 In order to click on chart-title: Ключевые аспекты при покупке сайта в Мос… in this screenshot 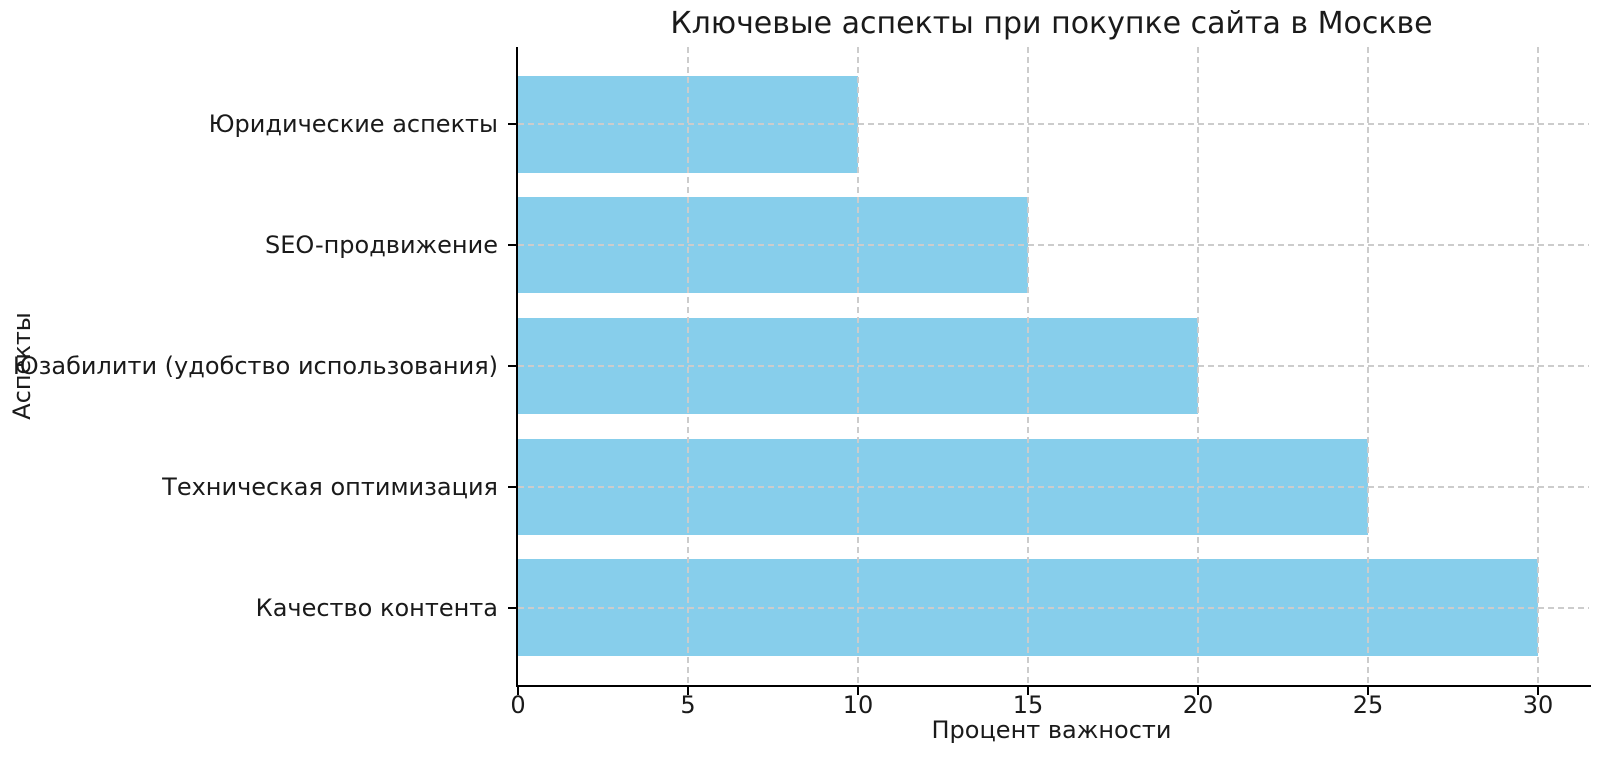, I will do `click(1051, 23)`.